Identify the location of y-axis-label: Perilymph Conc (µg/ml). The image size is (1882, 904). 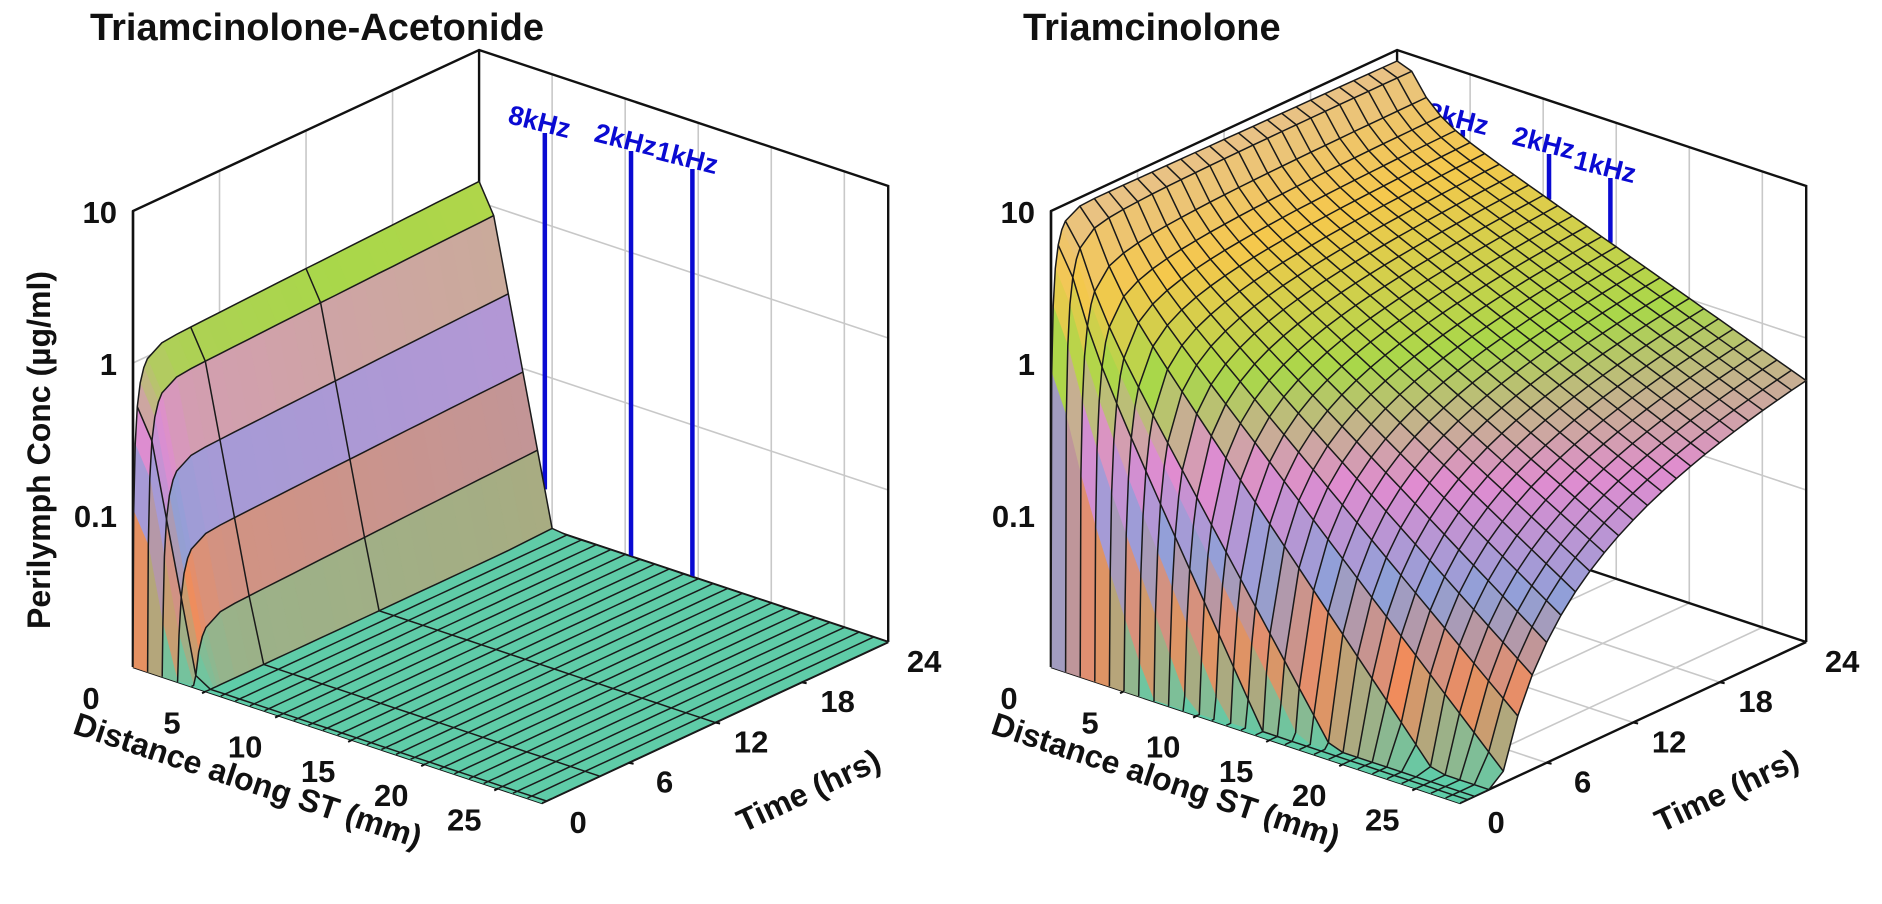
(39, 450).